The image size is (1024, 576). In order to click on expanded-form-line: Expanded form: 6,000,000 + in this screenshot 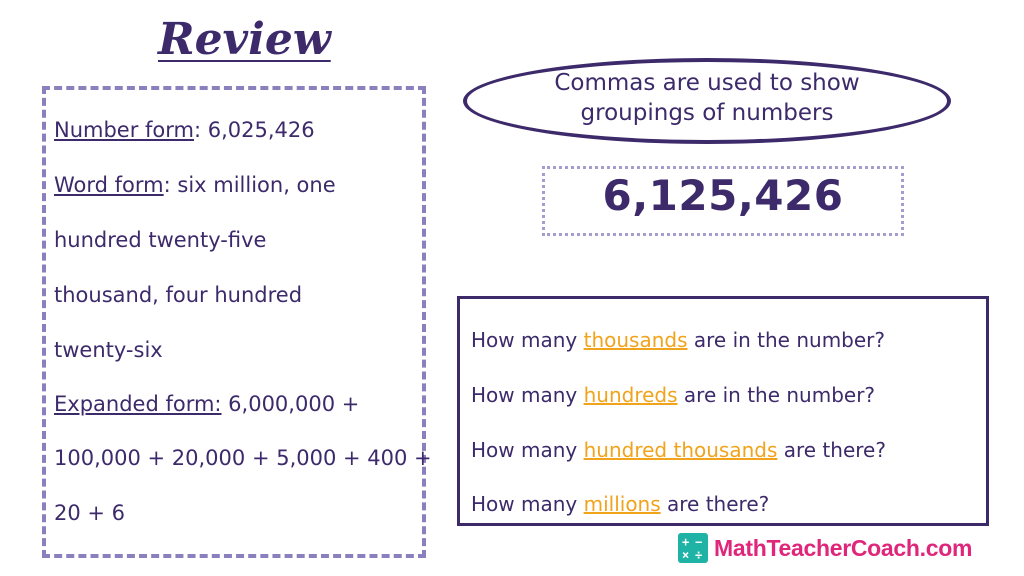, I will do `click(206, 404)`.